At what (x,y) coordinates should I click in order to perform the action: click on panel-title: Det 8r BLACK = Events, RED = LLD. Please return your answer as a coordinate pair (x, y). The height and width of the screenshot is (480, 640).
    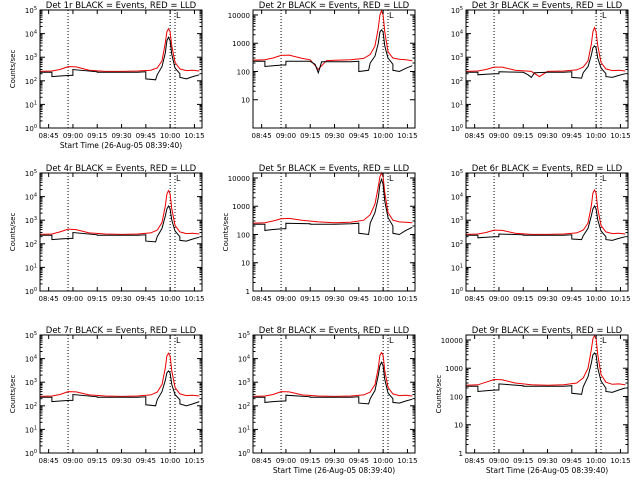
    Looking at the image, I should click on (334, 331).